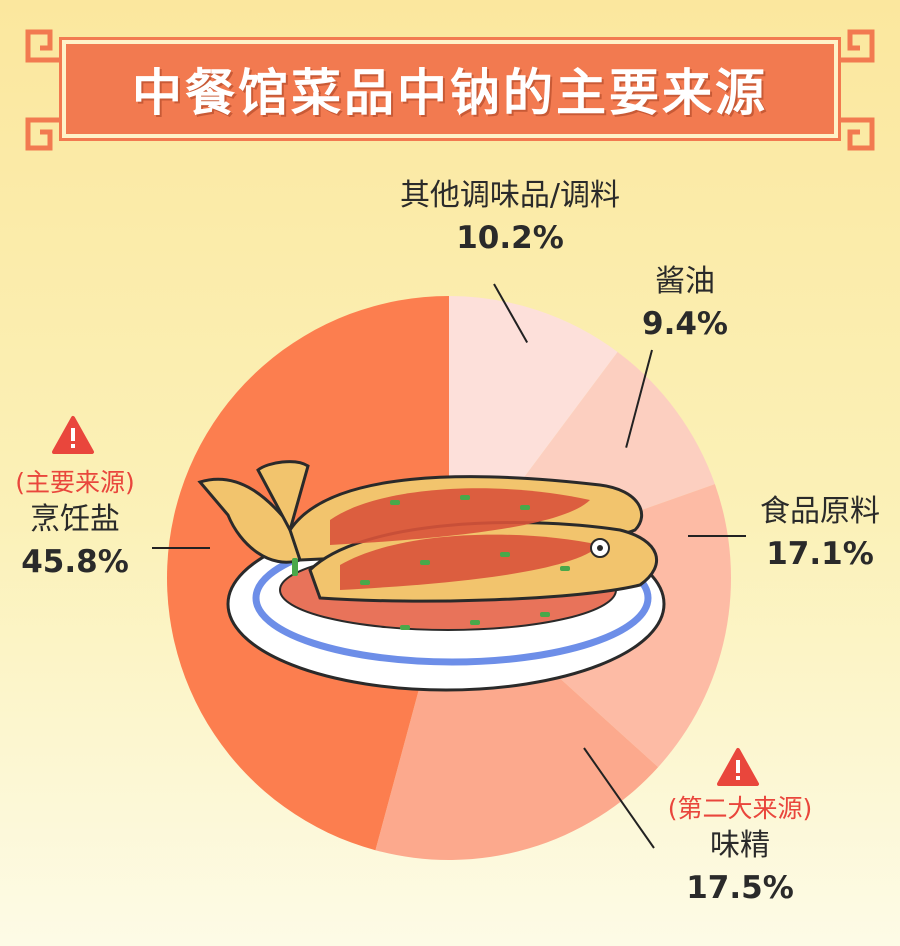 This screenshot has width=900, height=946. I want to click on slice-label: 食品原料, so click(820, 511).